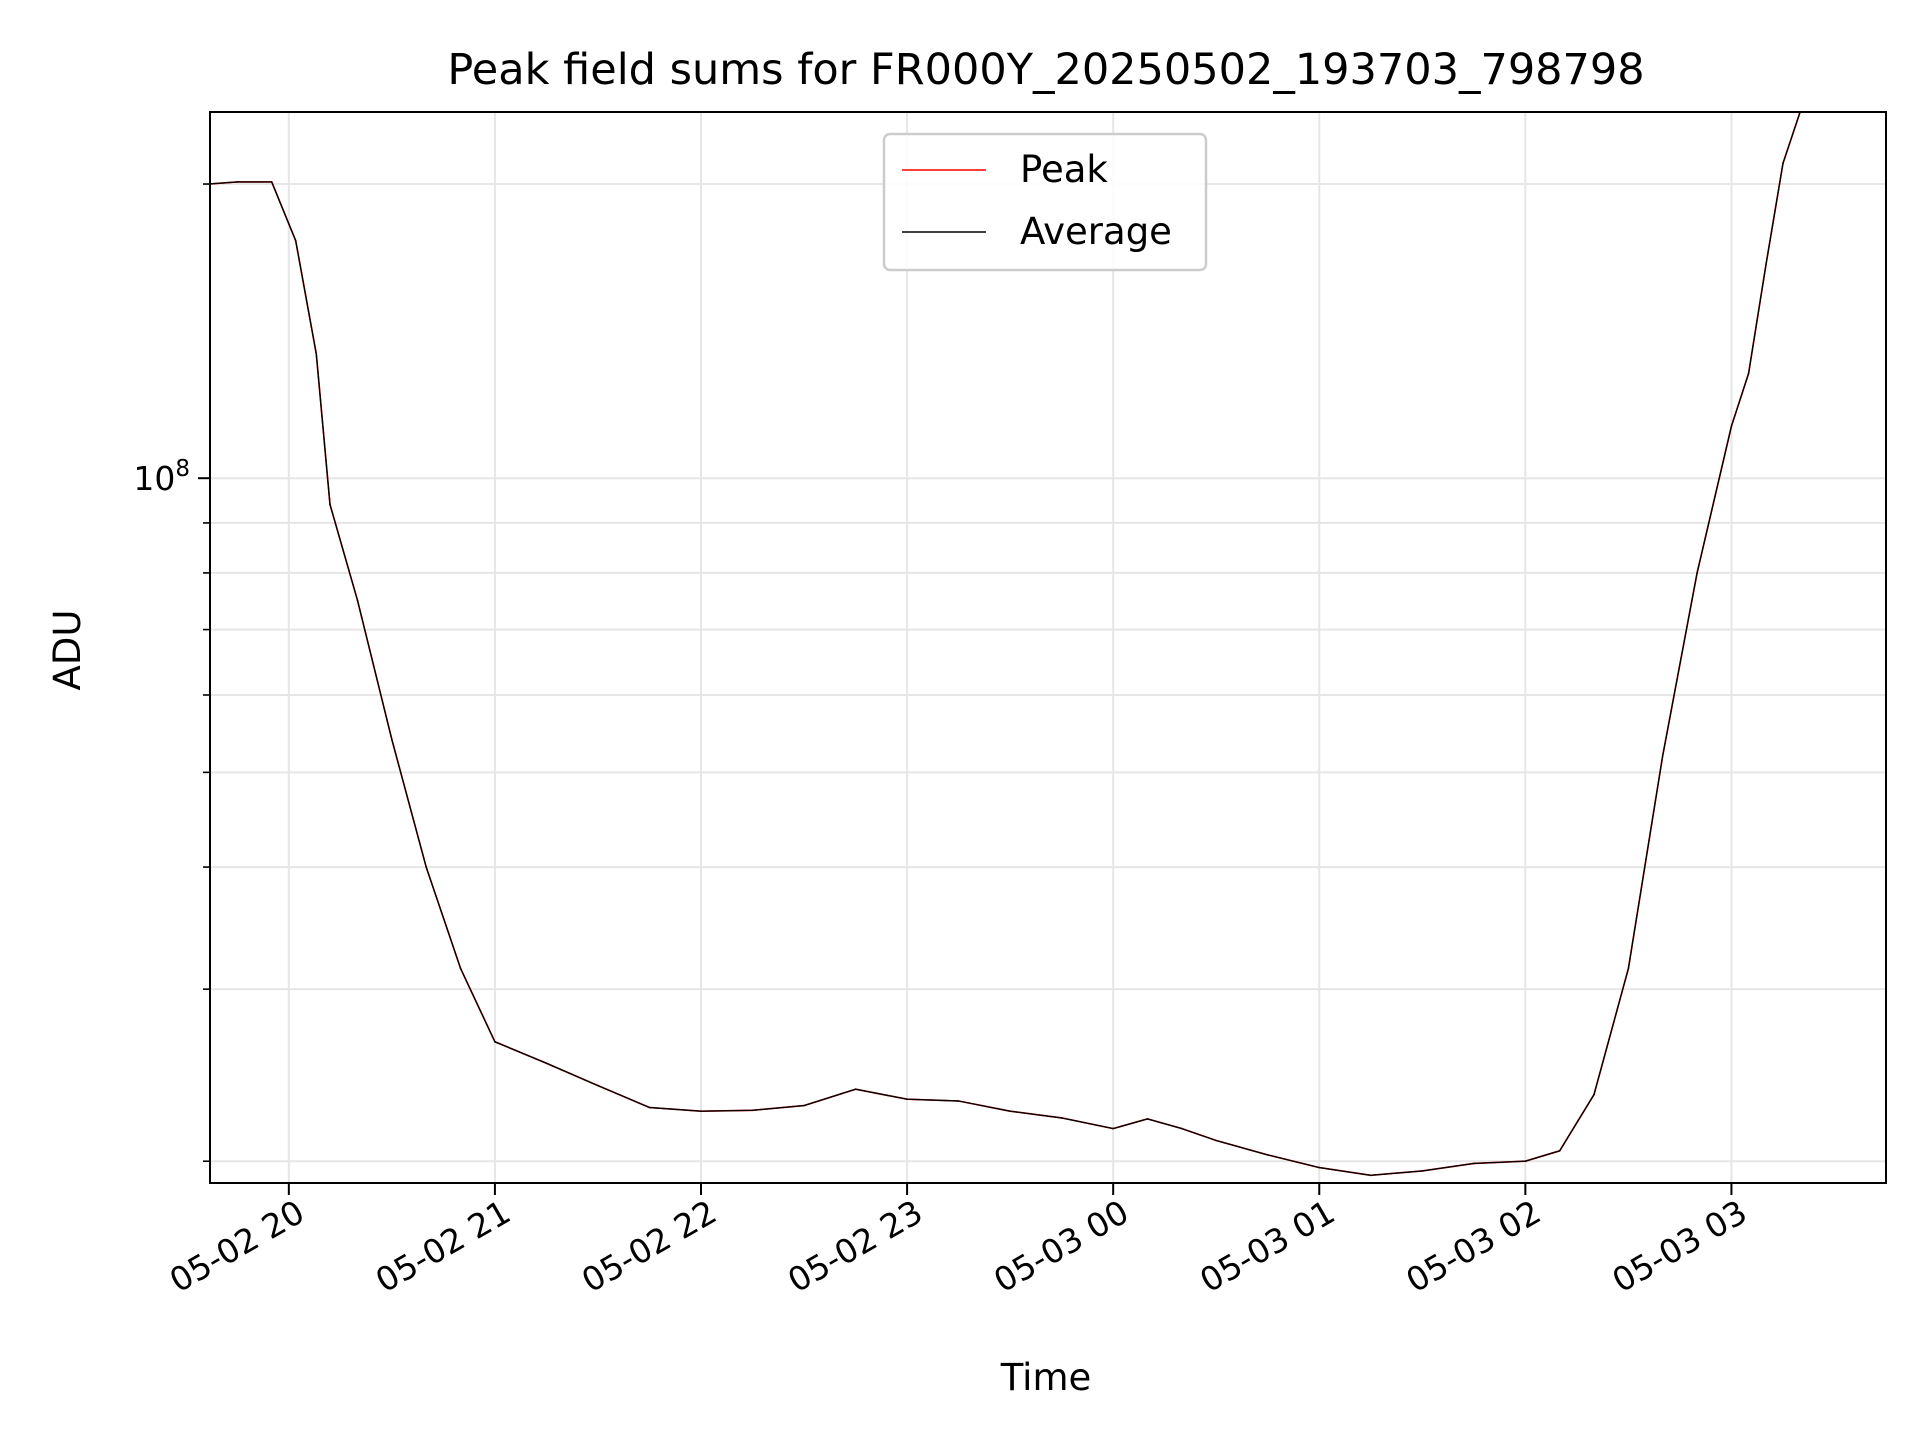 The height and width of the screenshot is (1440, 1920). I want to click on x-tick-label: 05-02 23, so click(855, 1246).